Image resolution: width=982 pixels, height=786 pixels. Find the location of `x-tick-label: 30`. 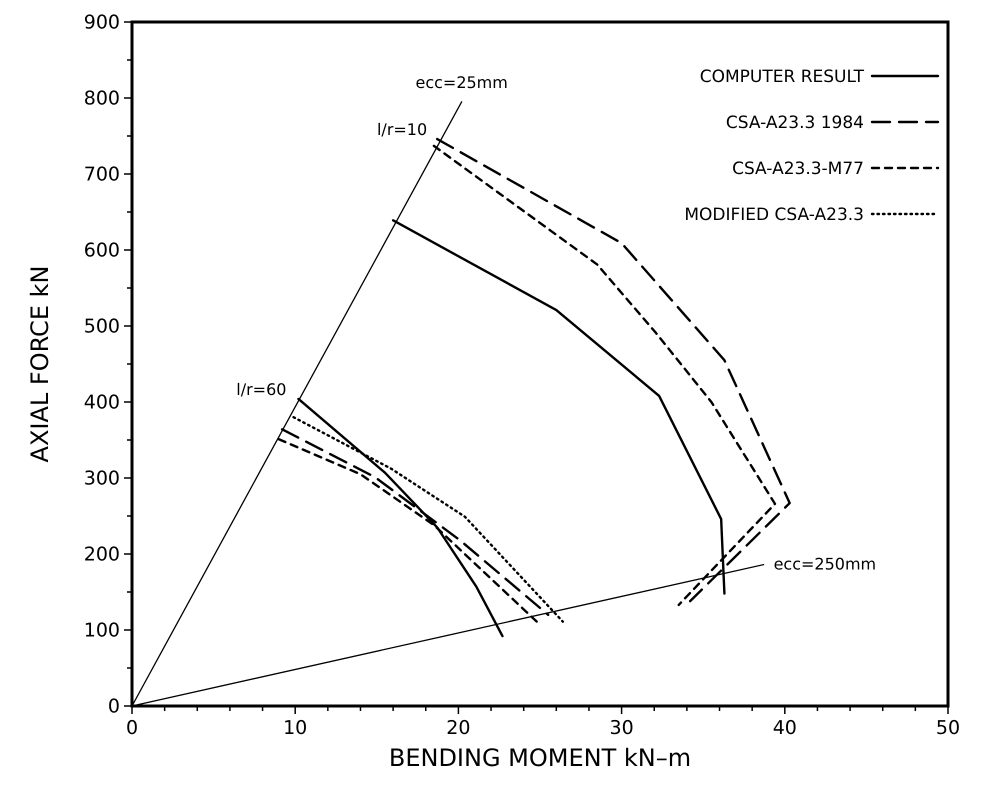

x-tick-label: 30 is located at coordinates (622, 728).